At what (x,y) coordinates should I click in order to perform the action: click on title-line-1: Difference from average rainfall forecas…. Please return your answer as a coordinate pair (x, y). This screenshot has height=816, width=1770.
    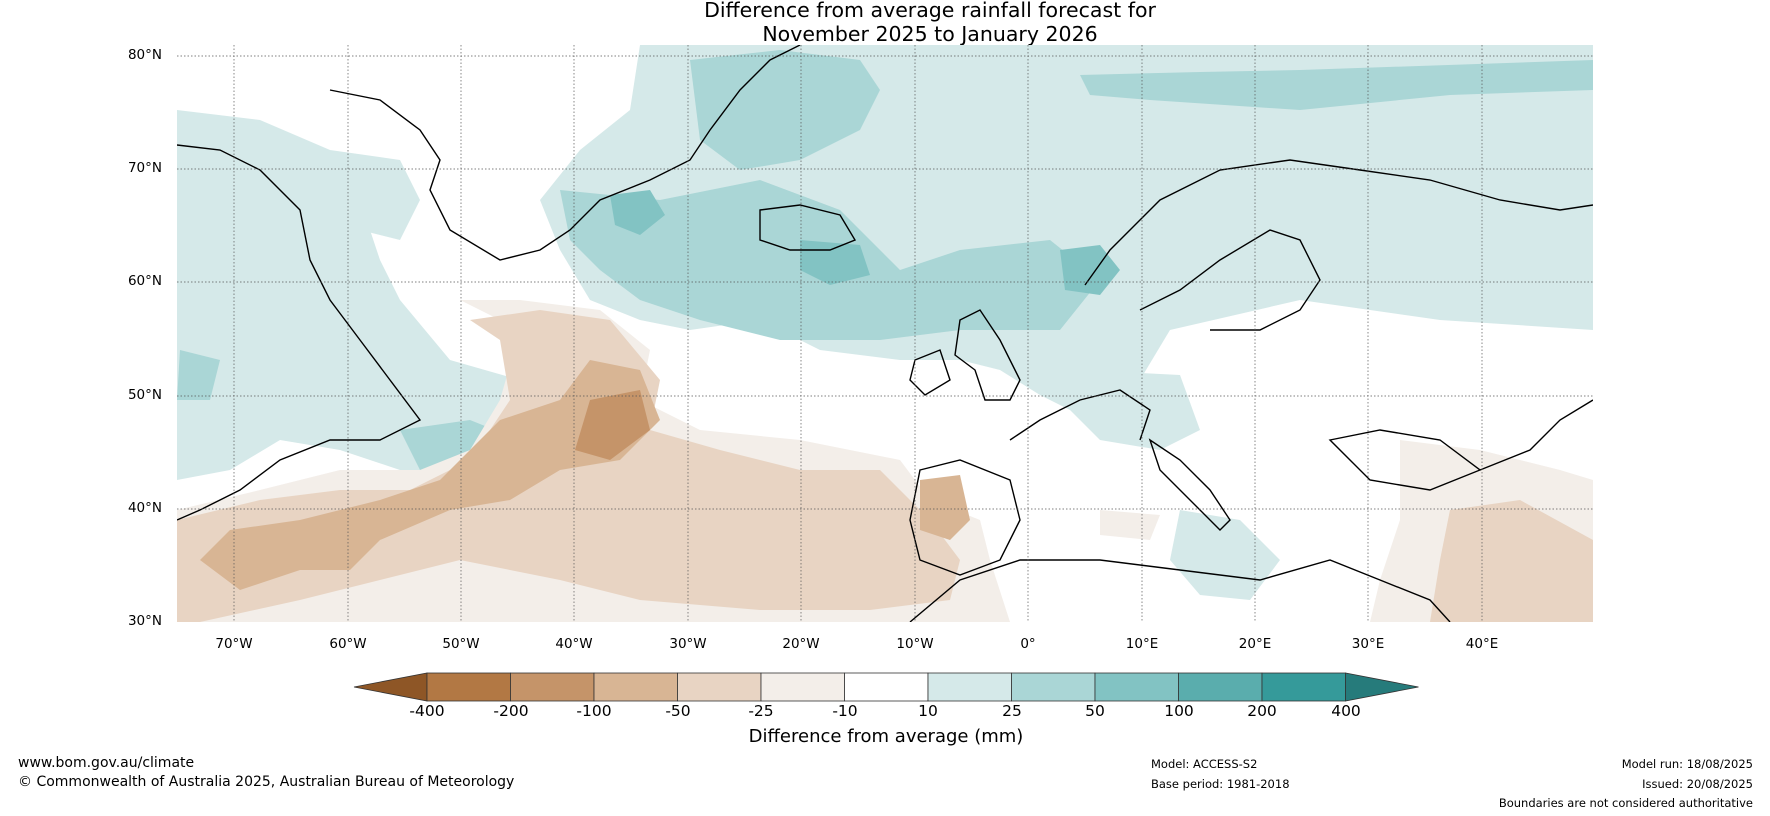
    Looking at the image, I should click on (930, 11).